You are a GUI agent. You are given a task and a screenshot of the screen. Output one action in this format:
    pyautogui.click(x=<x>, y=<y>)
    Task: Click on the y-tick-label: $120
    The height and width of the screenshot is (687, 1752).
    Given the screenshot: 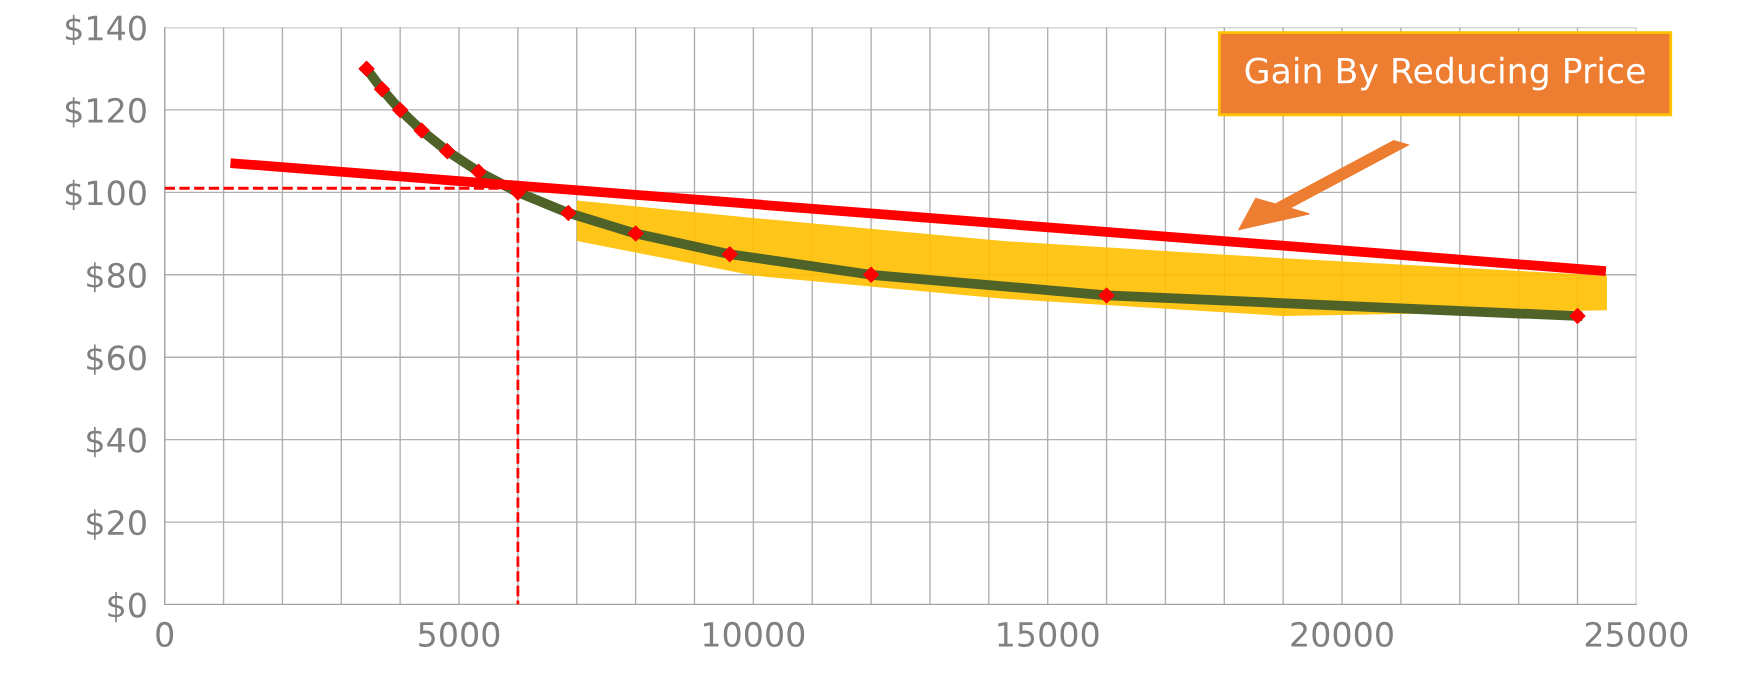 What is the action you would take?
    pyautogui.click(x=105, y=112)
    